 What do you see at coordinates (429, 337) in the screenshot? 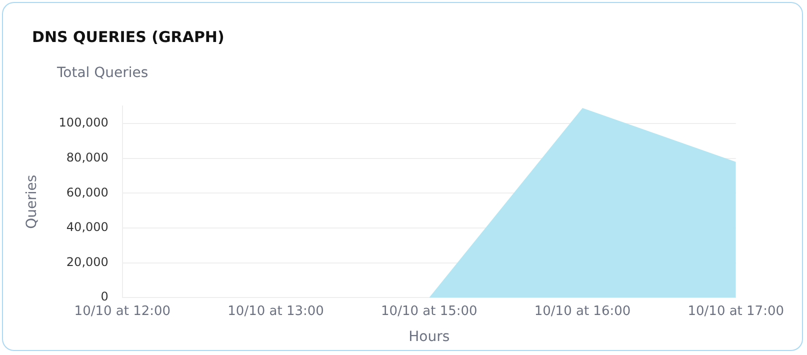
I see `x-axis-title: Hours` at bounding box center [429, 337].